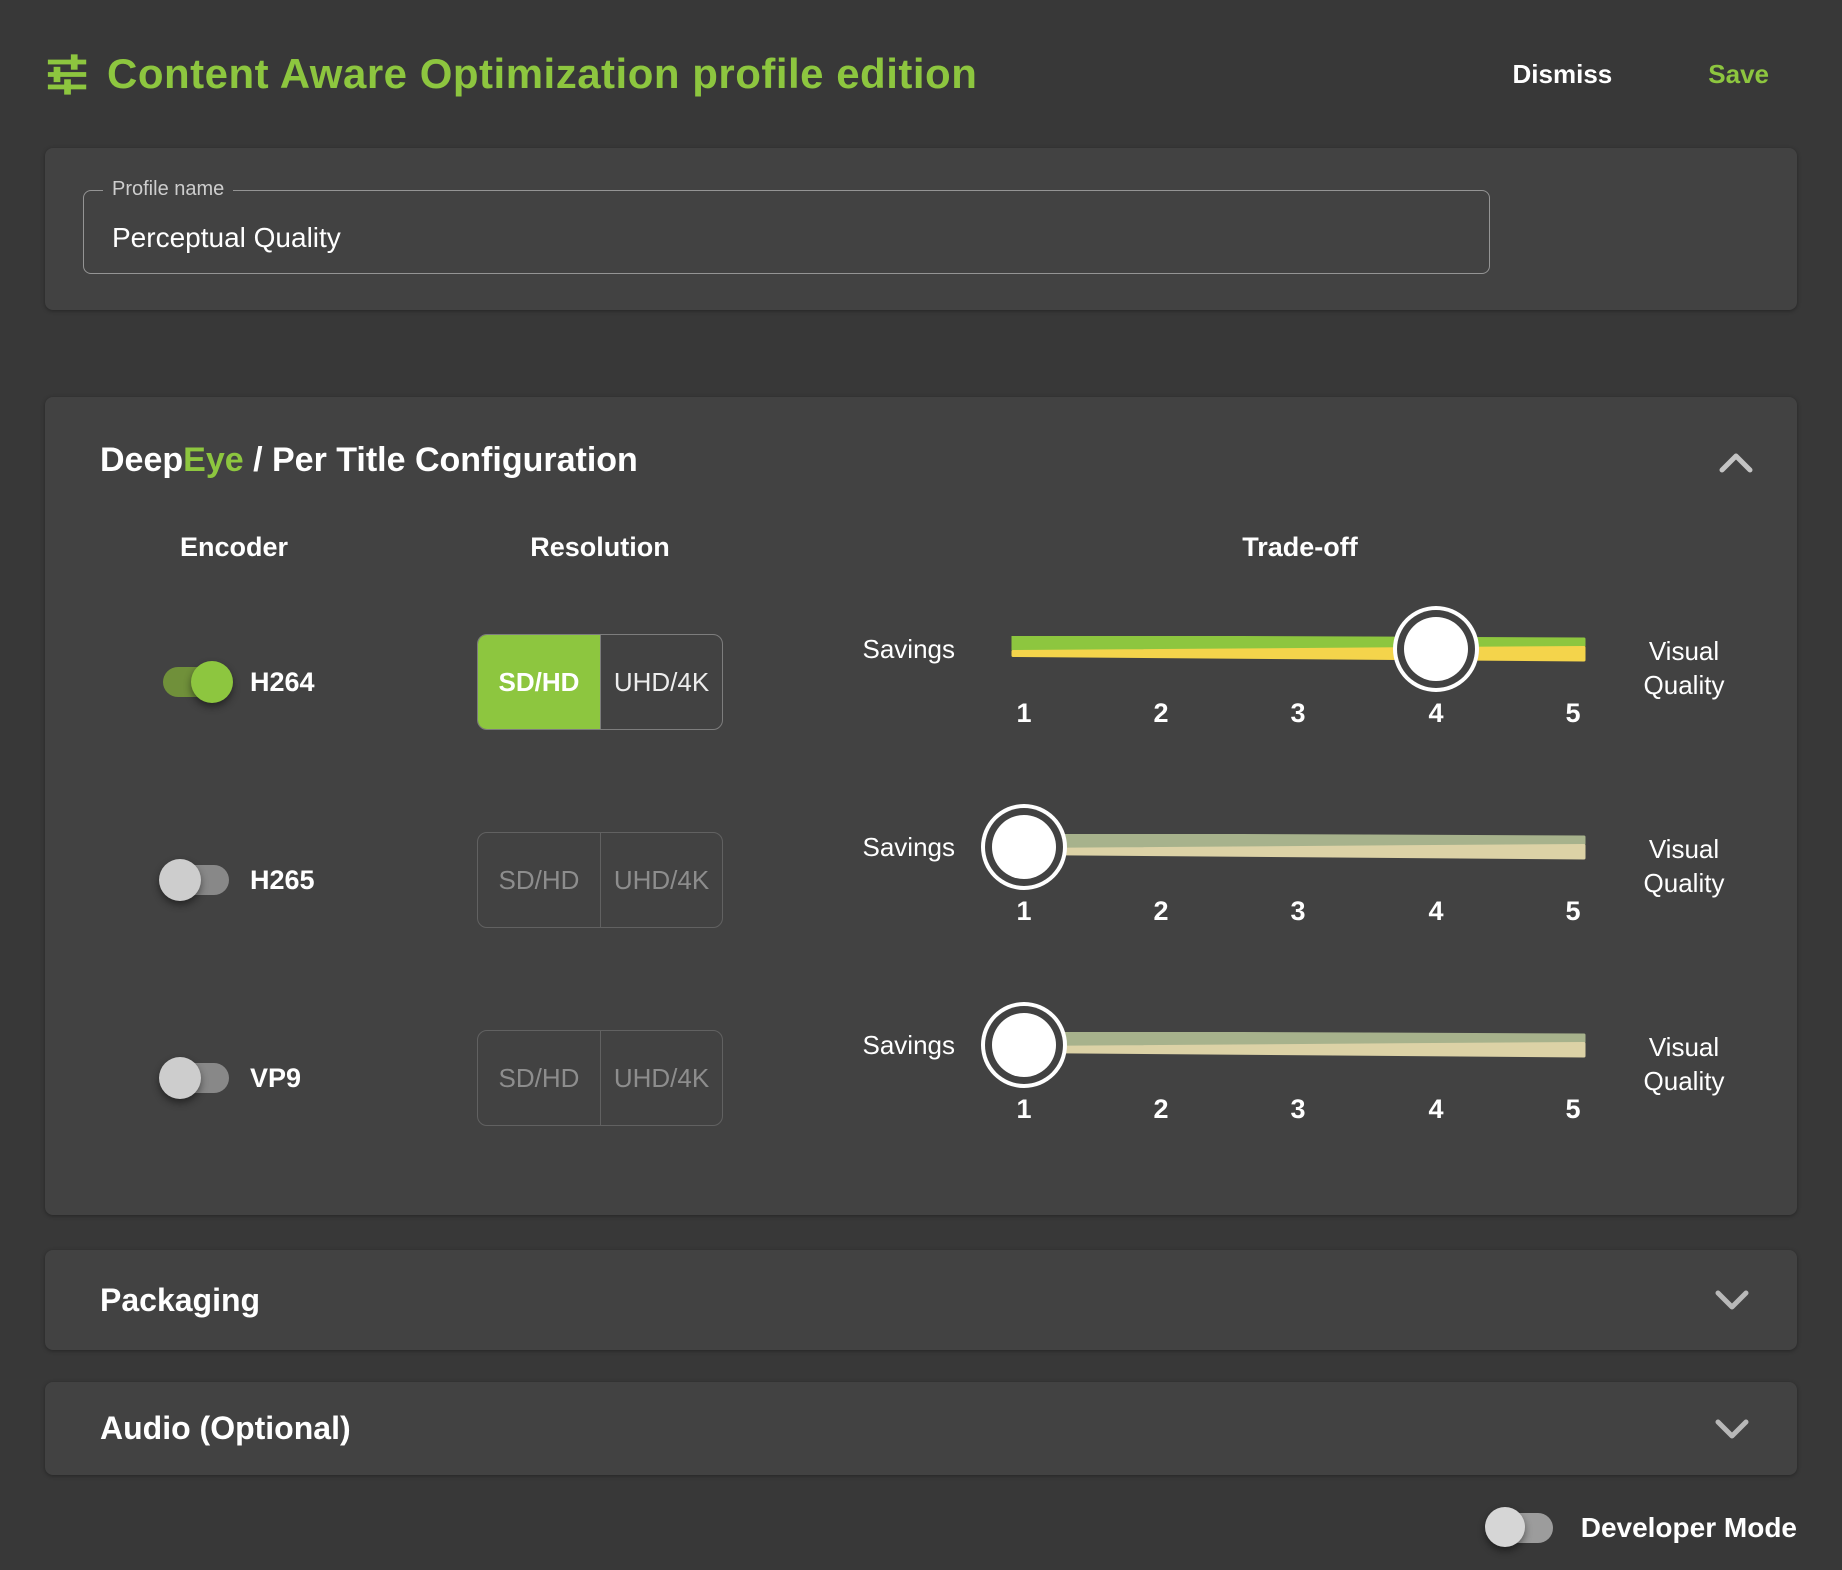 This screenshot has height=1570, width=1842. I want to click on dismiss-button: Dismiss, so click(1563, 74).